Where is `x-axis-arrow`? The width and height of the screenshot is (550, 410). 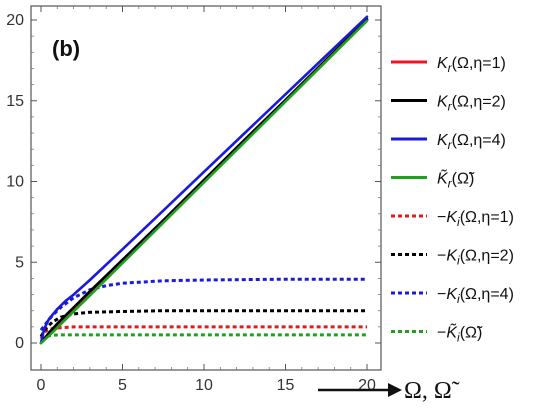
x-axis-arrow is located at coordinates (360, 390).